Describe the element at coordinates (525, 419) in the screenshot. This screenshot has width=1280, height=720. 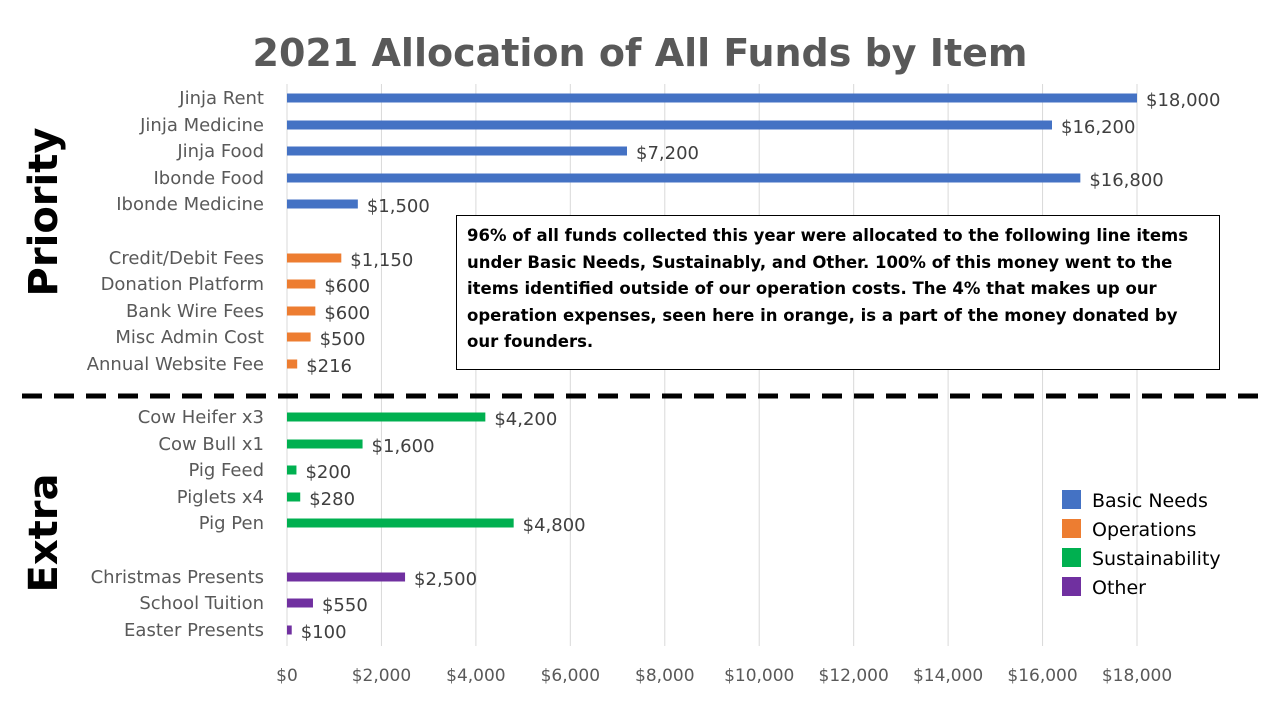
I see `value-label: $4,200` at that location.